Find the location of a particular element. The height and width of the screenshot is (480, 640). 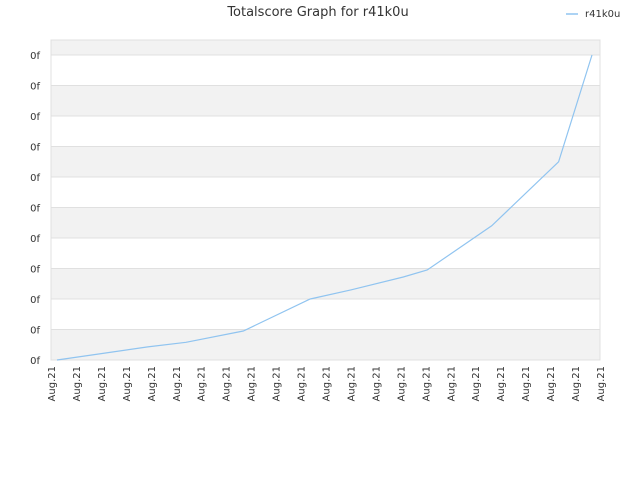

y-axis: 0f 0f 0f 0f 0f 0f 0f 0f 0f 0f 0f is located at coordinates (35, 209).